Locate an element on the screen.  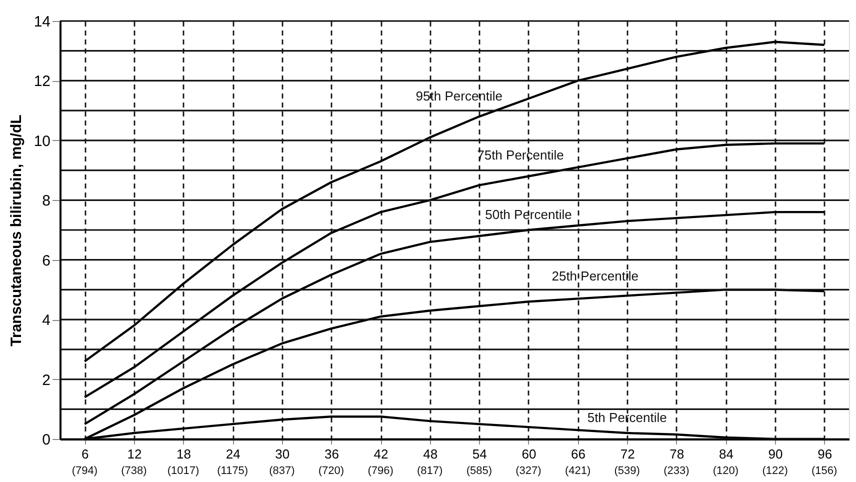
x-tick-label: 72 is located at coordinates (627, 454).